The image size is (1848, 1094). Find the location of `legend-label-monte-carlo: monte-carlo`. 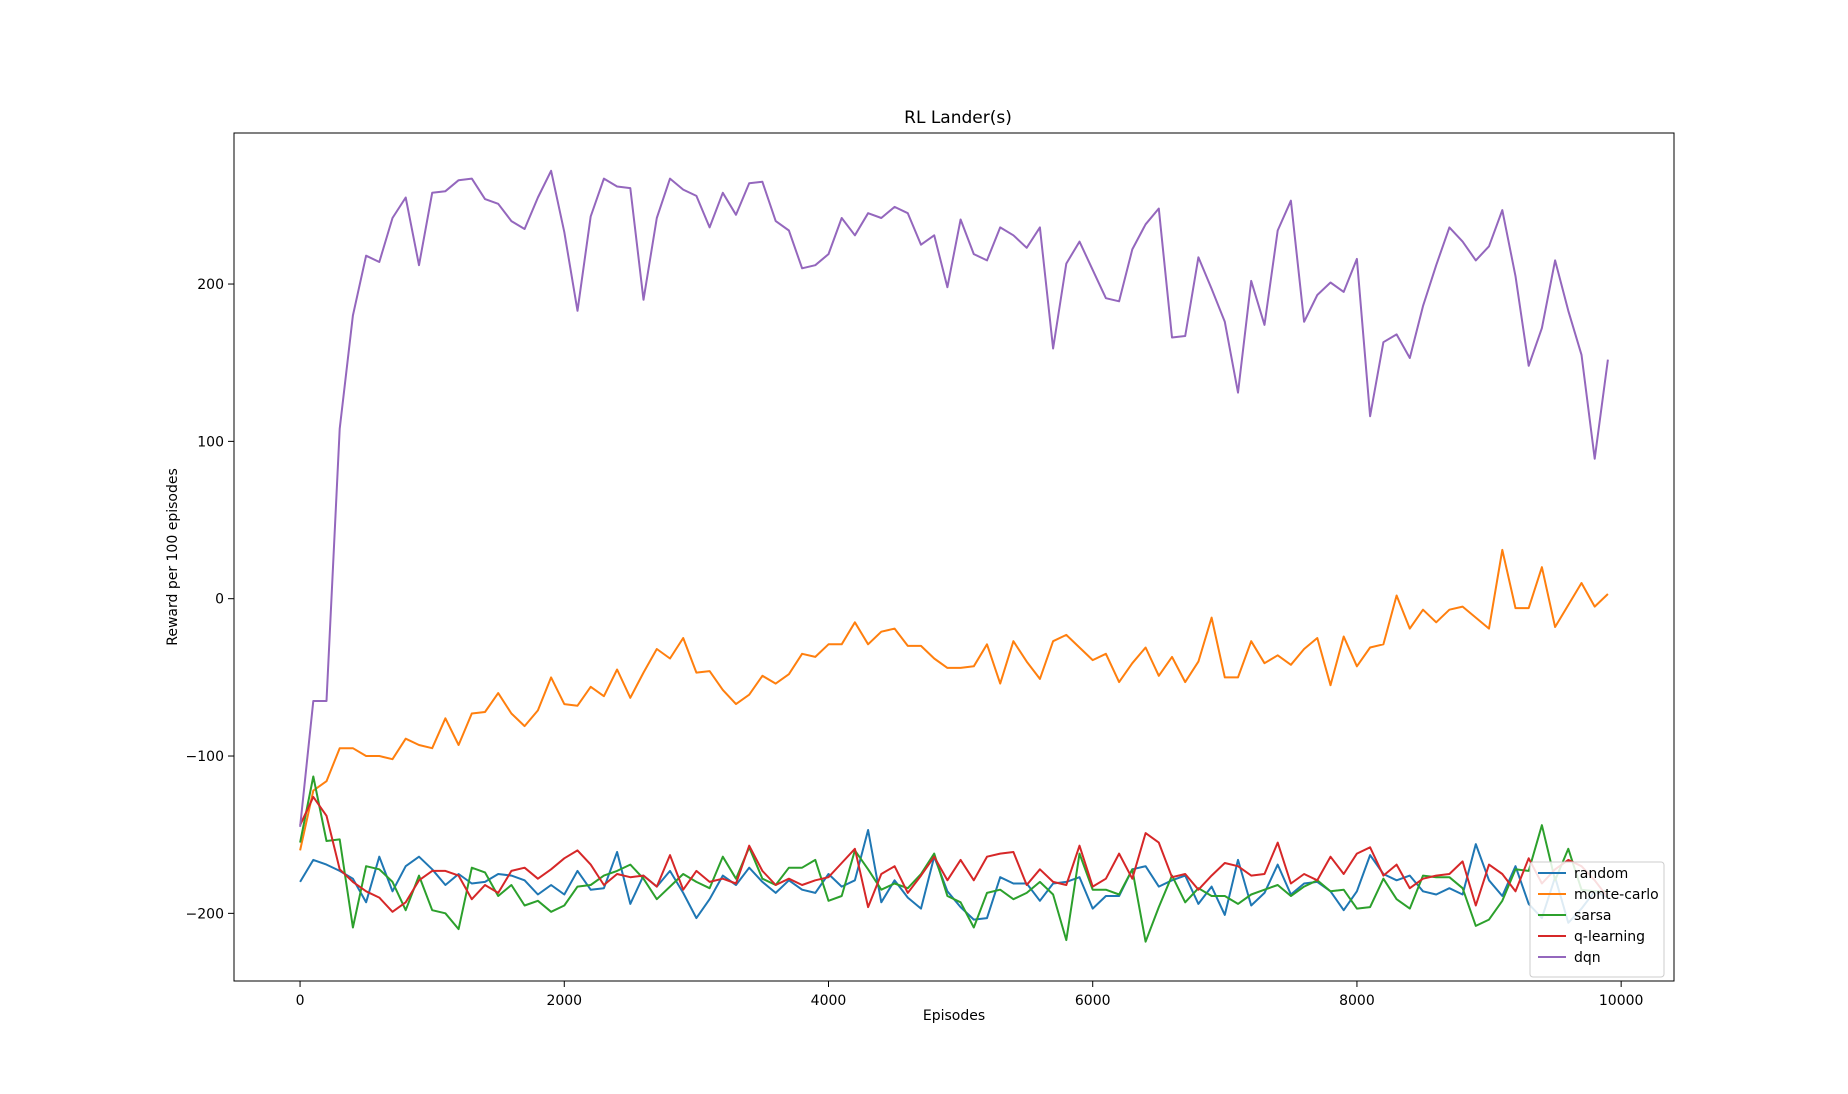

legend-label-monte-carlo: monte-carlo is located at coordinates (1616, 895).